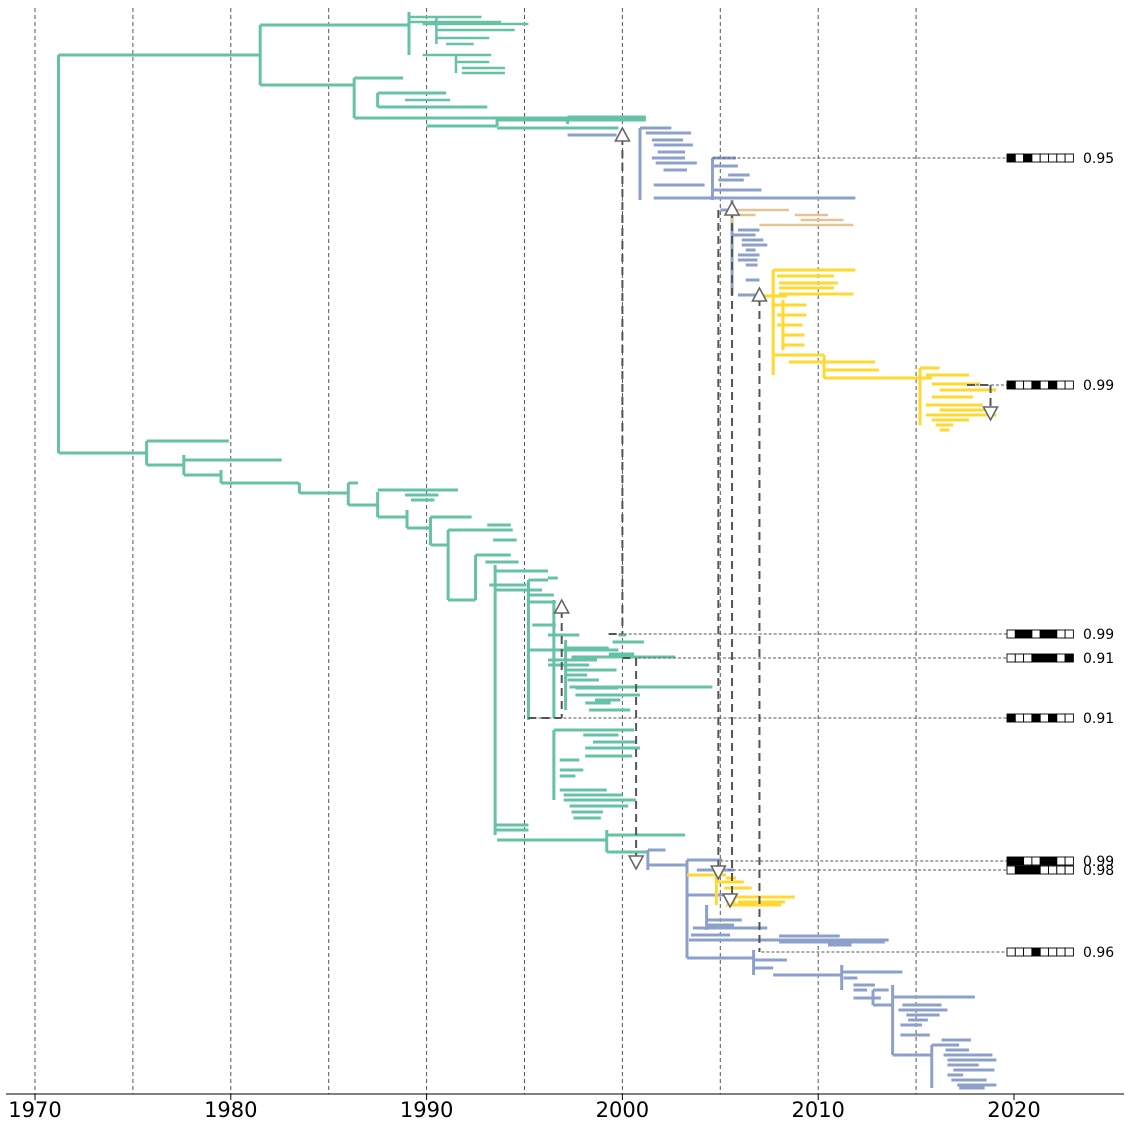 This screenshot has width=1130, height=1127. What do you see at coordinates (1098, 953) in the screenshot?
I see `support-value-label: 0.96` at bounding box center [1098, 953].